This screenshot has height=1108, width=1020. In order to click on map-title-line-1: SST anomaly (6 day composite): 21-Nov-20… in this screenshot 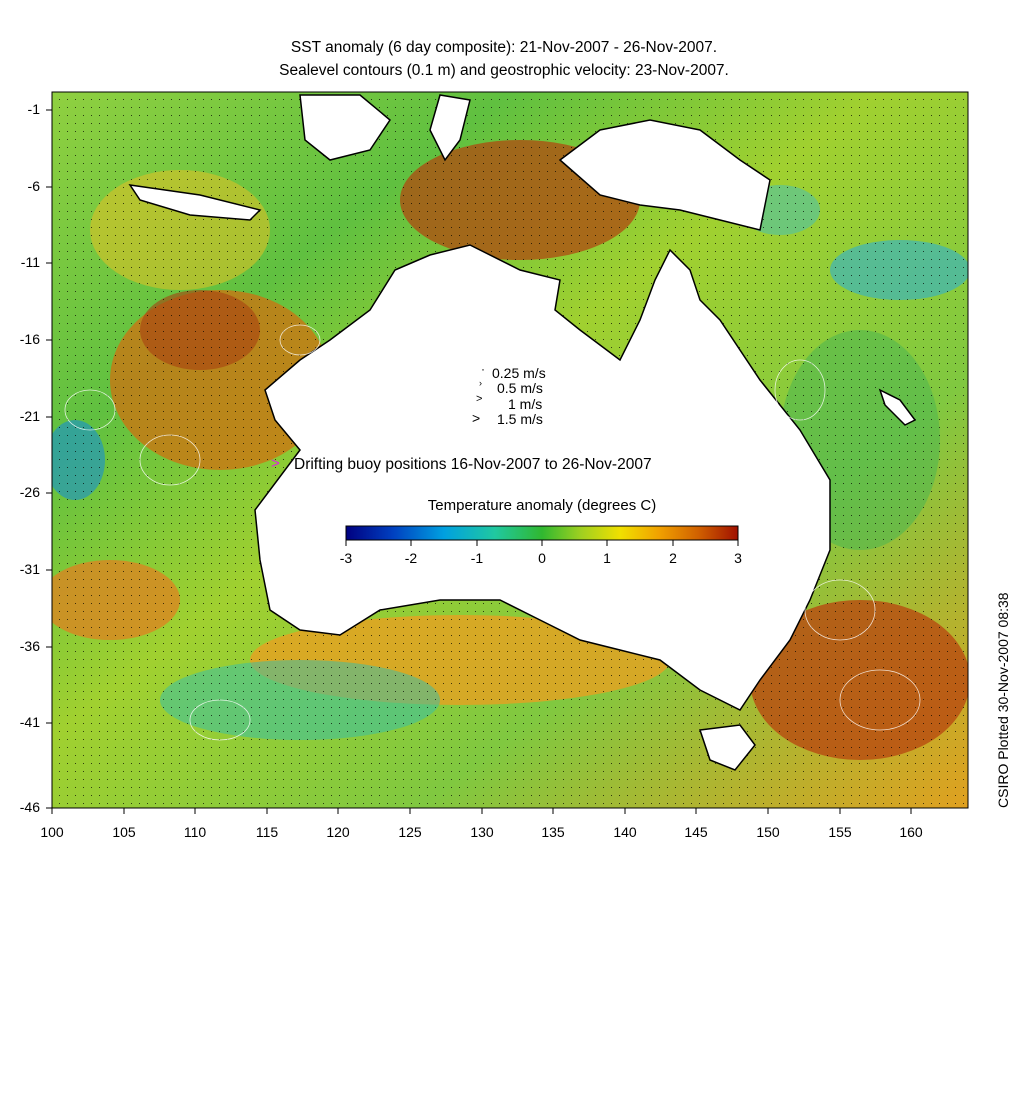, I will do `click(504, 47)`.